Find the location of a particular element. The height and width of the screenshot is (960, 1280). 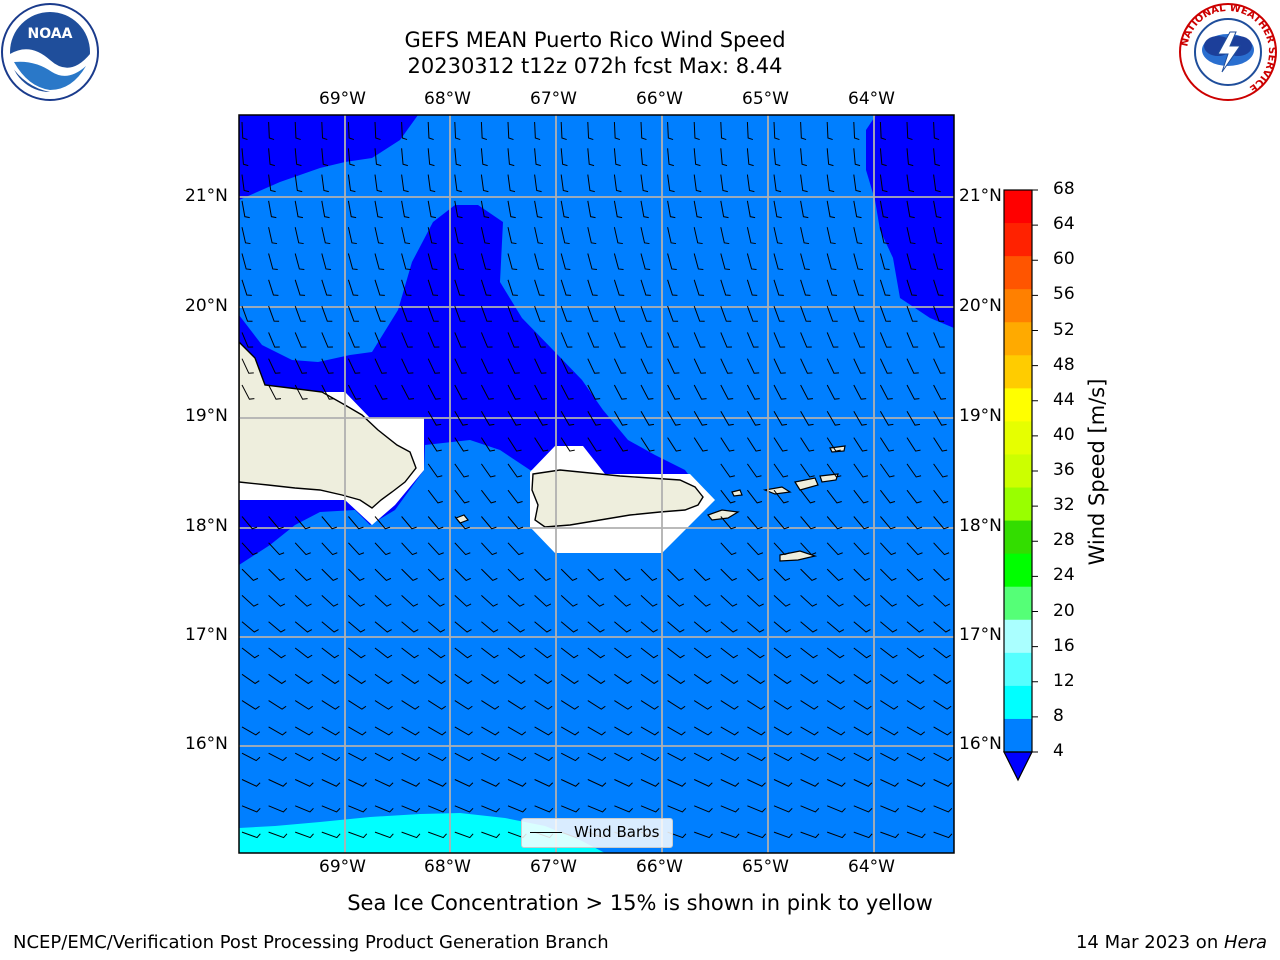

lon-label-top-68w: 68°W is located at coordinates (447, 99).